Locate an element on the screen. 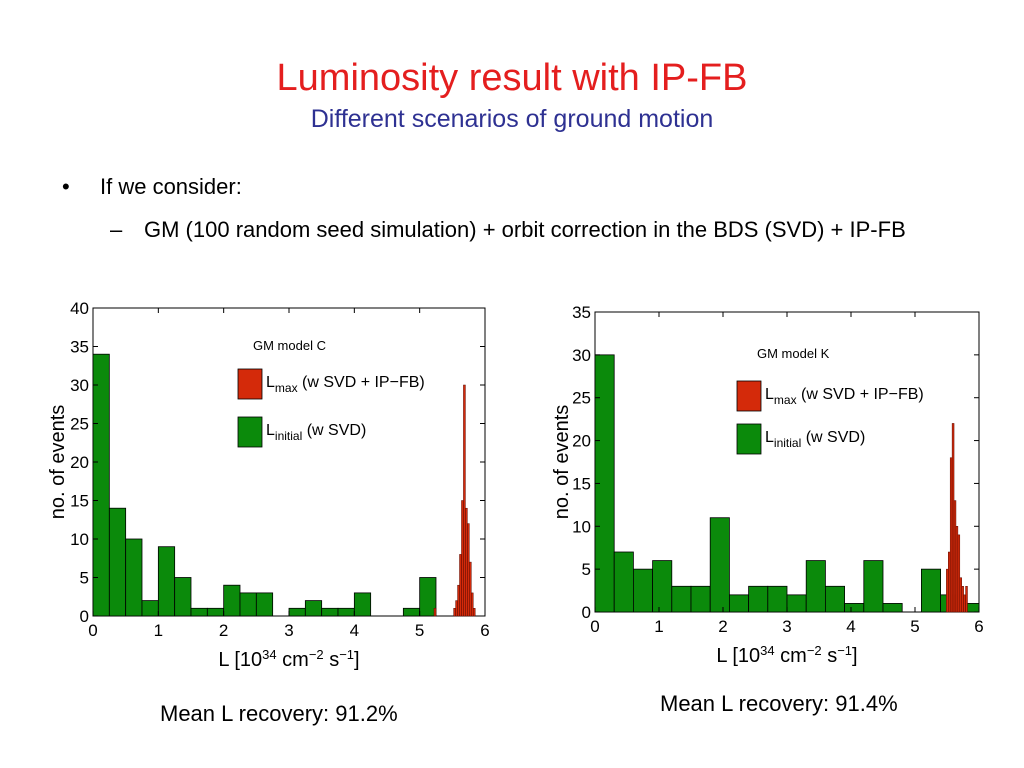 The height and width of the screenshot is (768, 1024). slide-subtitle: Different scenarios of ground motion is located at coordinates (512, 119).